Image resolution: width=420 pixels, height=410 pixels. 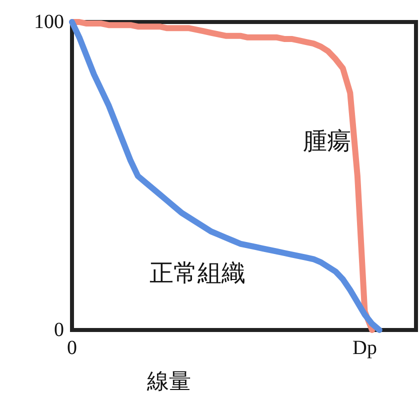 I want to click on x-axis-title: 線量, so click(x=168, y=381).